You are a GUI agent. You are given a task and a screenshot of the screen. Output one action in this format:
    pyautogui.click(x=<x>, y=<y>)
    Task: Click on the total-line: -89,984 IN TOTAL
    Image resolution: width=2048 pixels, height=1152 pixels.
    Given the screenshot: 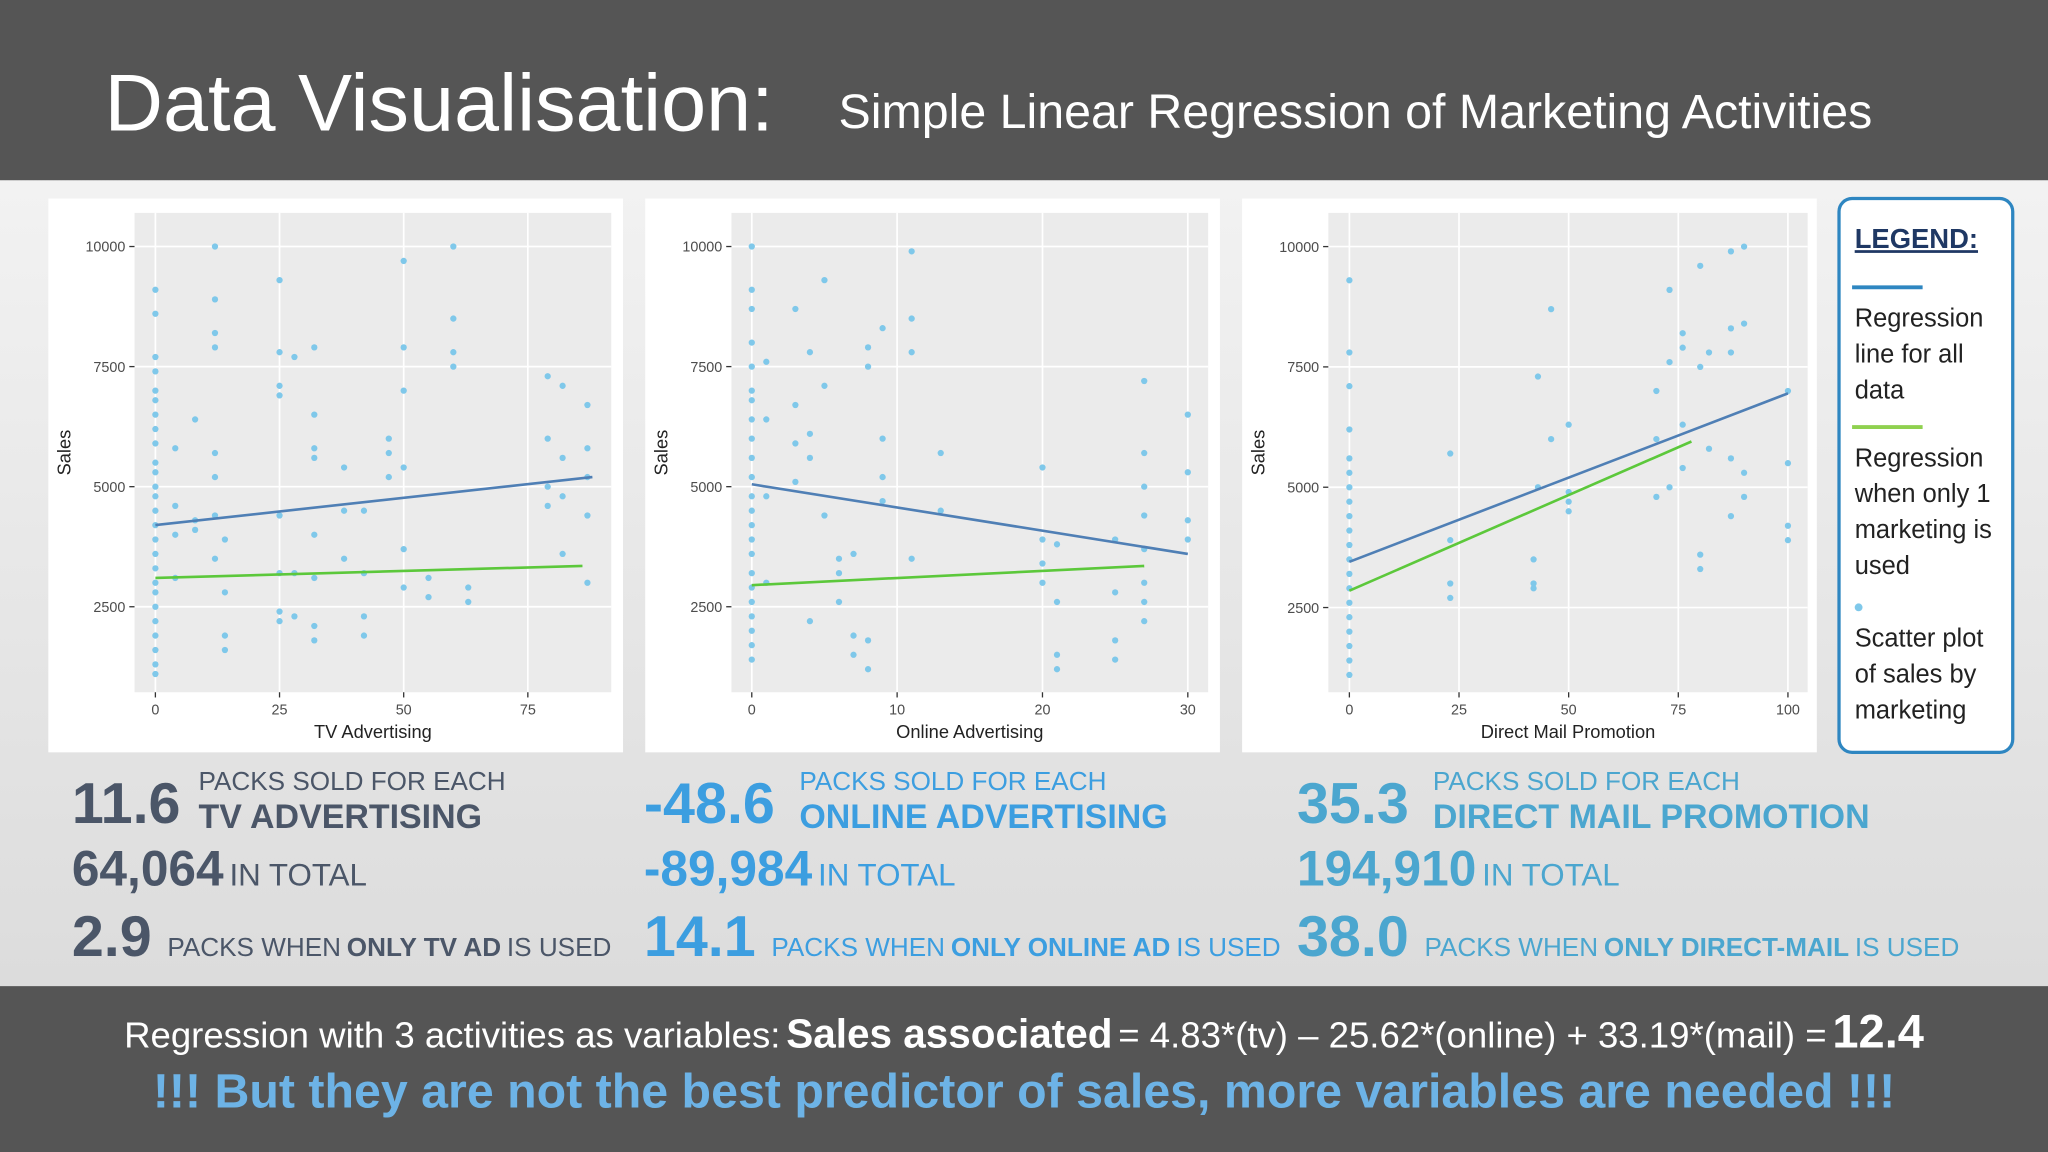 What is the action you would take?
    pyautogui.click(x=800, y=869)
    